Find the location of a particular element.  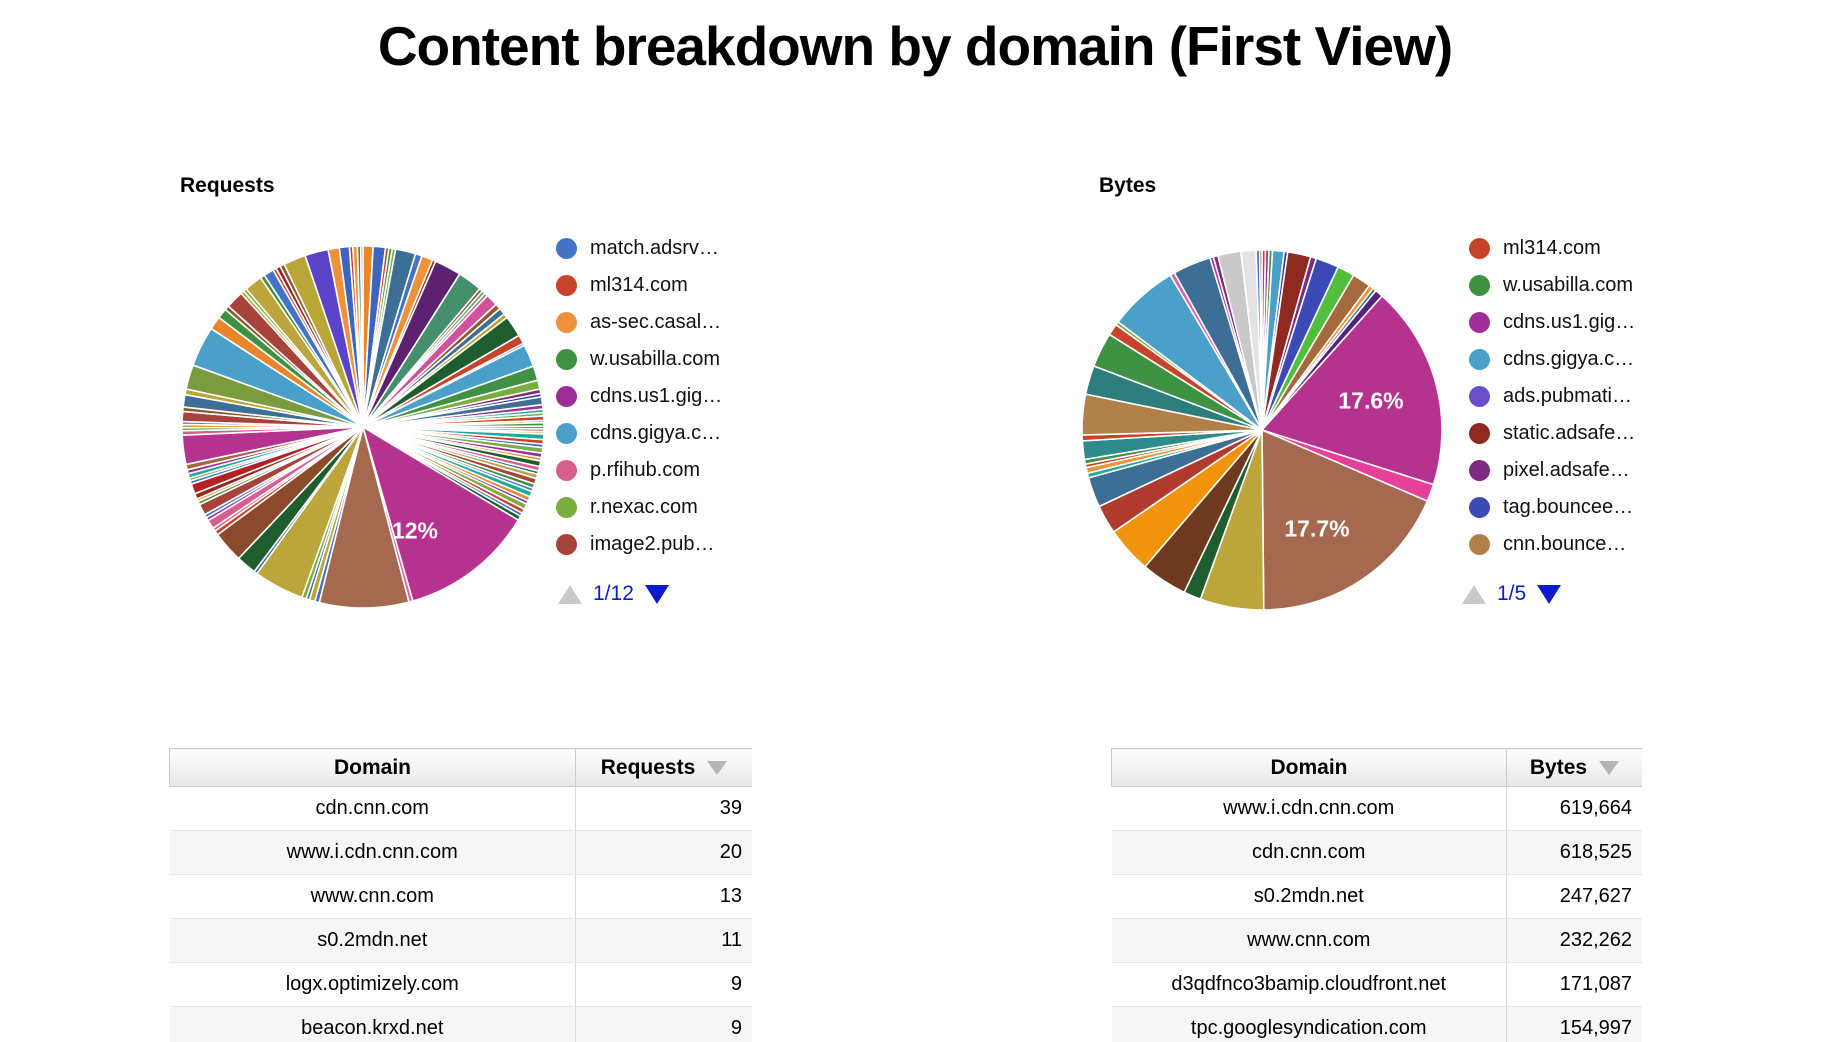

requests-pie-chart: 12% is located at coordinates (363, 427).